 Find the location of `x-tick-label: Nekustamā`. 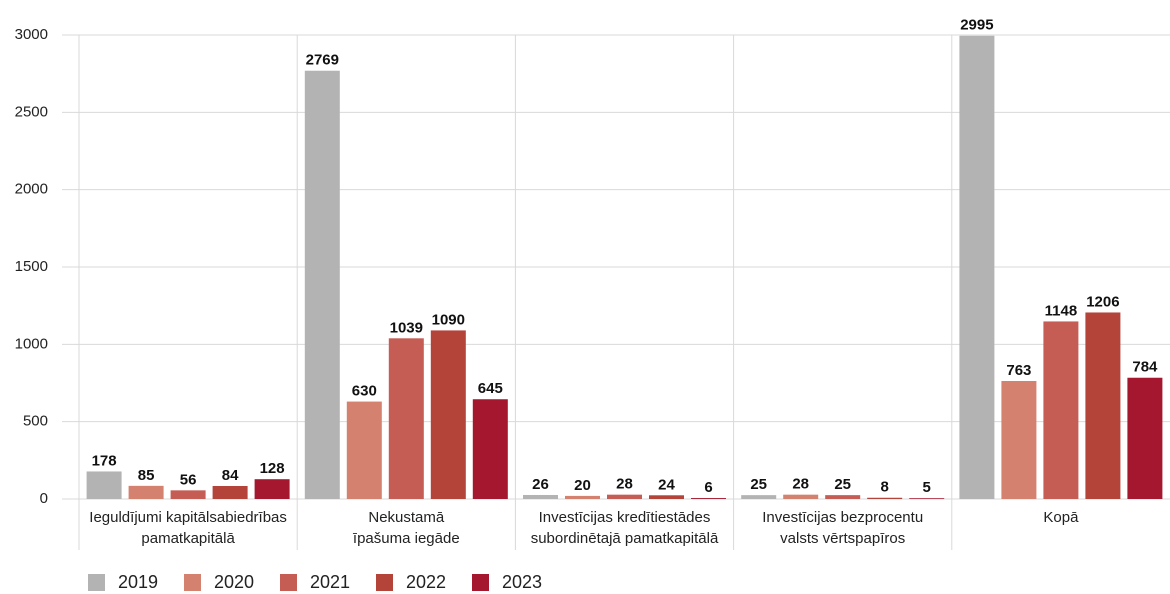

x-tick-label: Nekustamā is located at coordinates (406, 517).